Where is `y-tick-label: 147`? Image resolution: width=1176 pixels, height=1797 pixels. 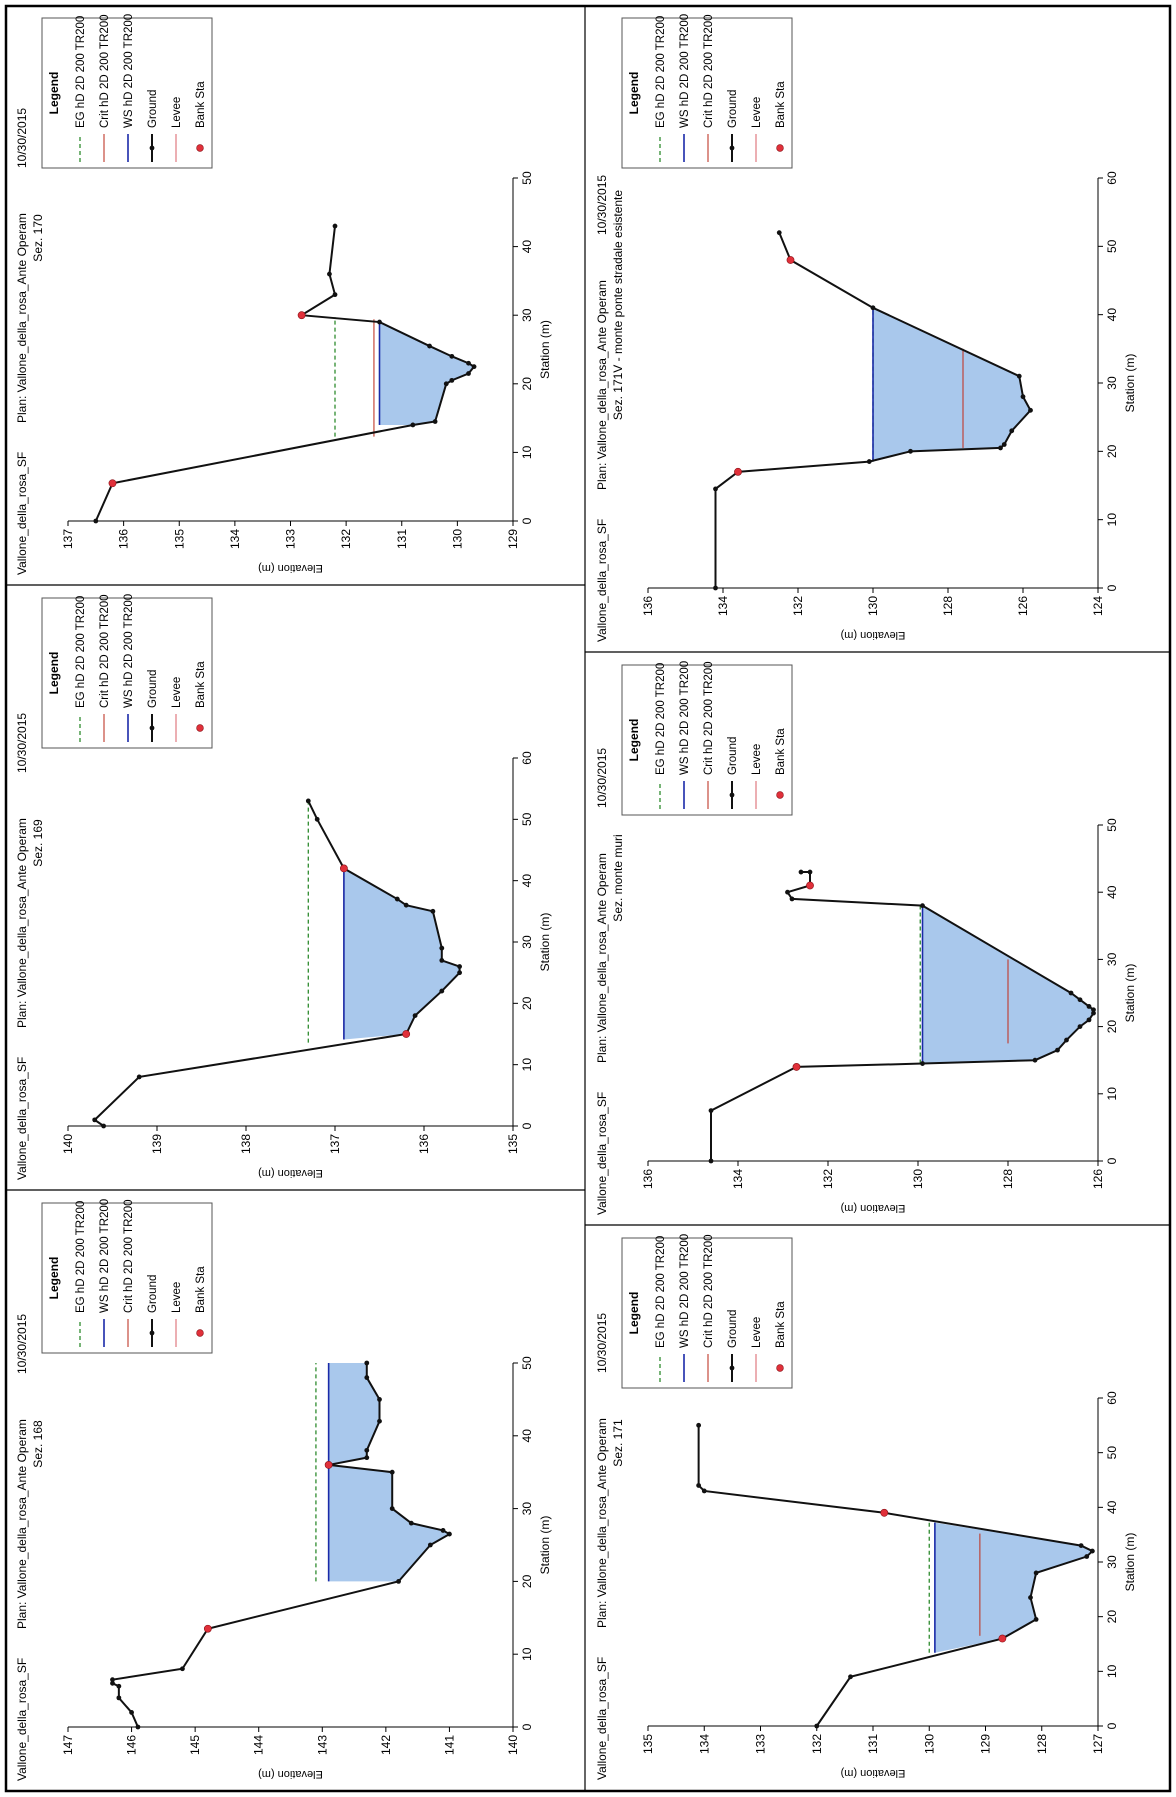
y-tick-label: 147 is located at coordinates (68, 1745).